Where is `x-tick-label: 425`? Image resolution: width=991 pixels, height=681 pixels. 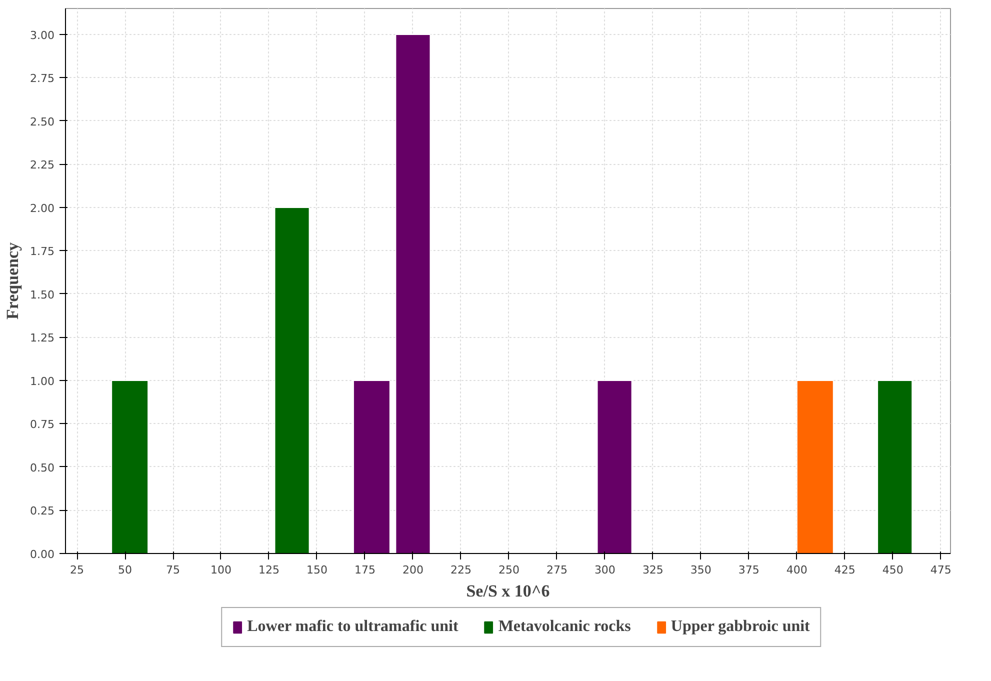
x-tick-label: 425 is located at coordinates (845, 570).